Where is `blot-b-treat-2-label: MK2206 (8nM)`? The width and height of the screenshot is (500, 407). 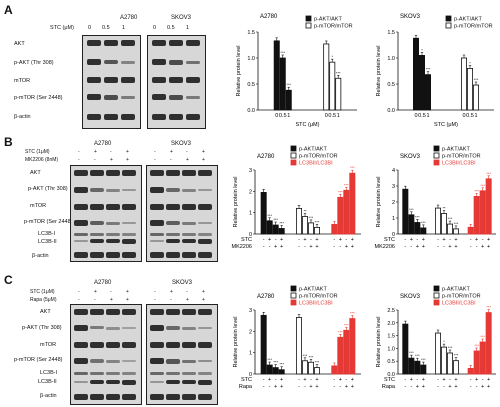 blot-b-treat-2-label: MK2206 (8nM) is located at coordinates (42, 160).